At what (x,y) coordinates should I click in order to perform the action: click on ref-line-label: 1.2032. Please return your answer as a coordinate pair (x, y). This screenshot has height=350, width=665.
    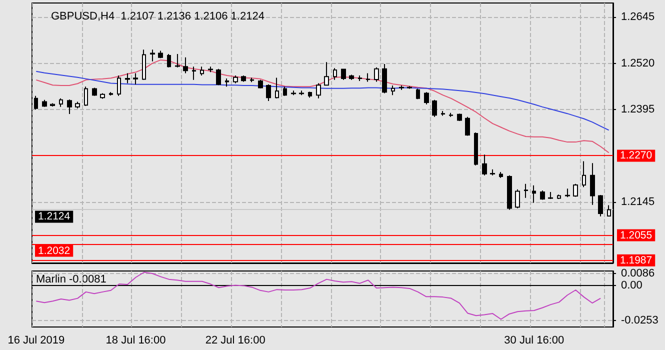
    Looking at the image, I should click on (54, 250).